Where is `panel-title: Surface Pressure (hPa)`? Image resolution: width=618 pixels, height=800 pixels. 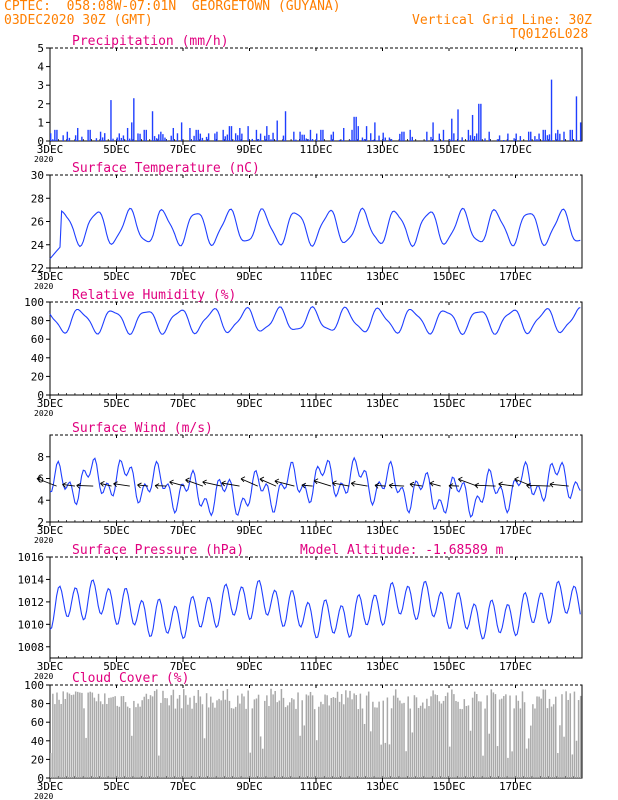 panel-title: Surface Pressure (hPa) is located at coordinates (158, 550).